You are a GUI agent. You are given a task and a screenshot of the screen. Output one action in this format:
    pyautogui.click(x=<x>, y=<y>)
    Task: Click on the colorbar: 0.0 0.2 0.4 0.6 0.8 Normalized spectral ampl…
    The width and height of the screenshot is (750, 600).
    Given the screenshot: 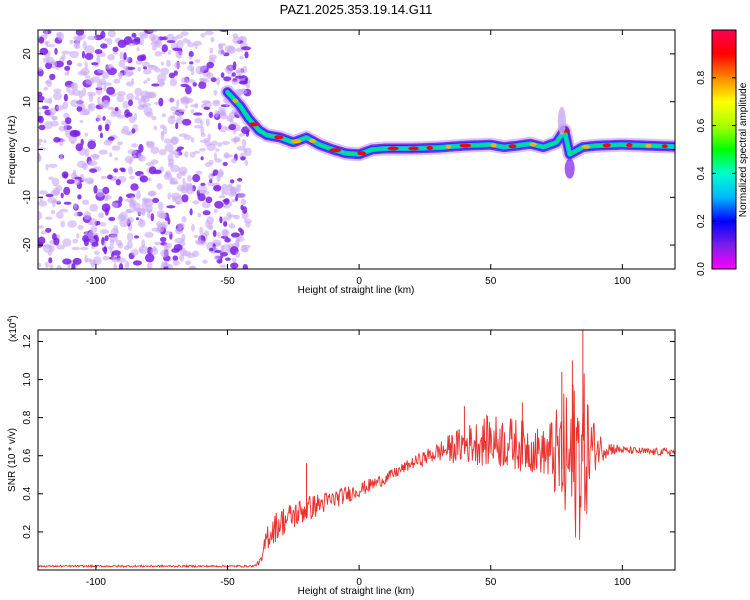 What is the action you would take?
    pyautogui.click(x=722, y=152)
    